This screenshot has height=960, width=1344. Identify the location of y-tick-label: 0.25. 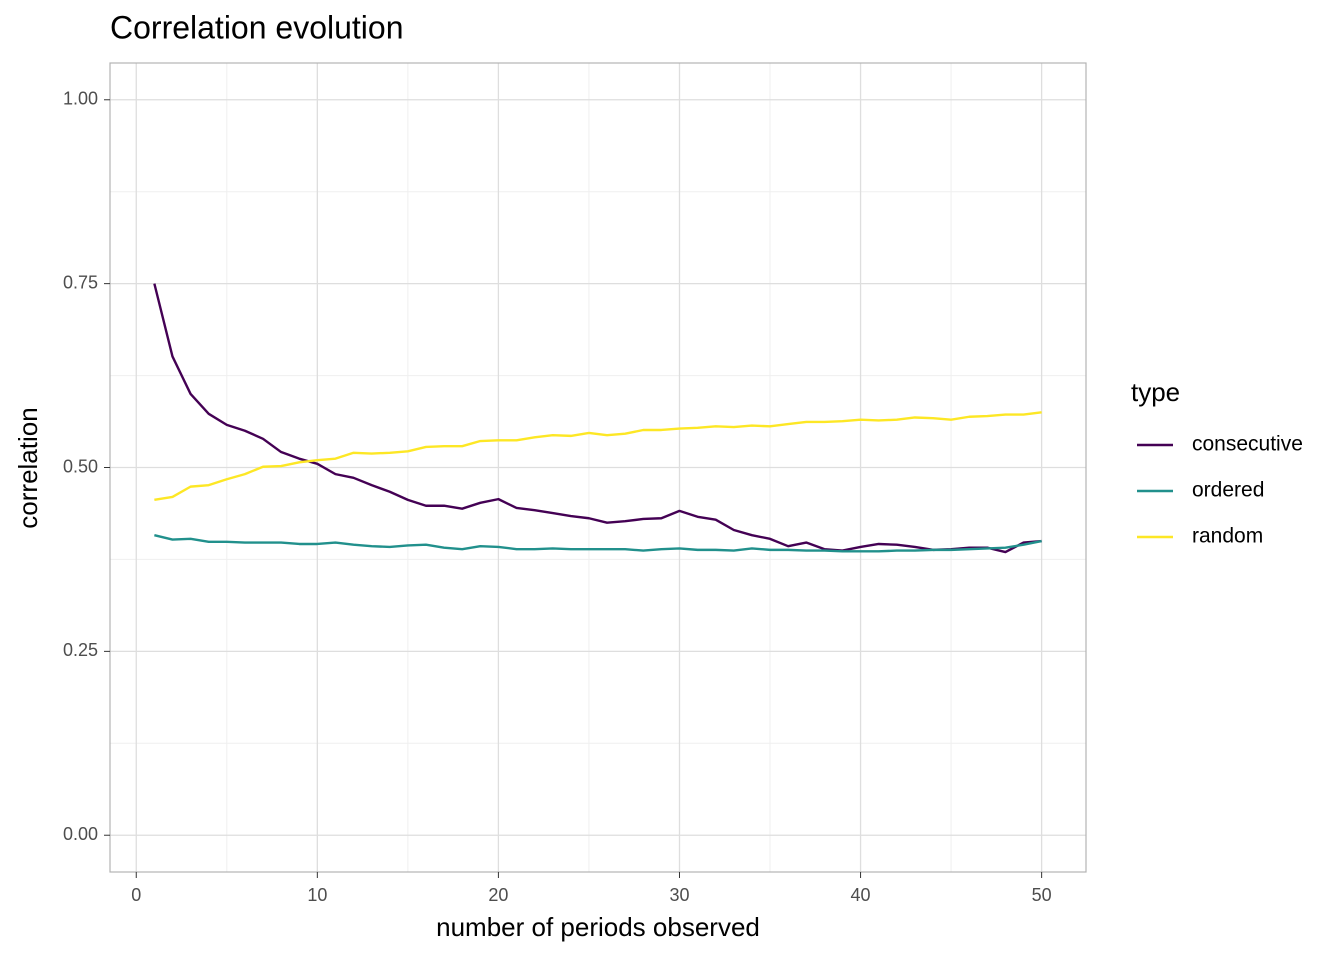
(80, 650).